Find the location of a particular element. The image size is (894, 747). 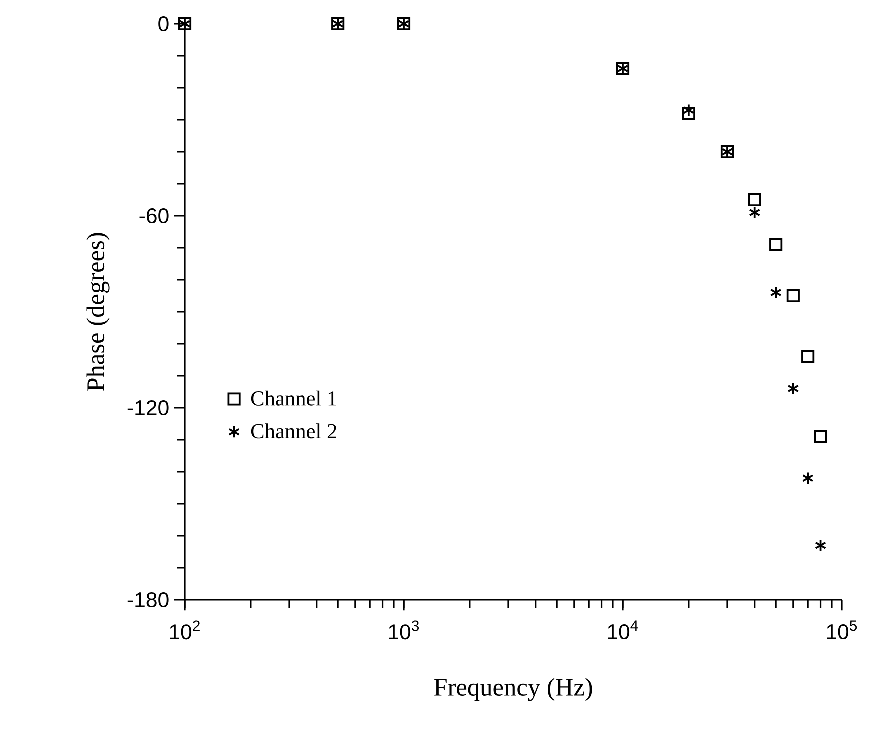

y-tick-label: -120 is located at coordinates (148, 408).